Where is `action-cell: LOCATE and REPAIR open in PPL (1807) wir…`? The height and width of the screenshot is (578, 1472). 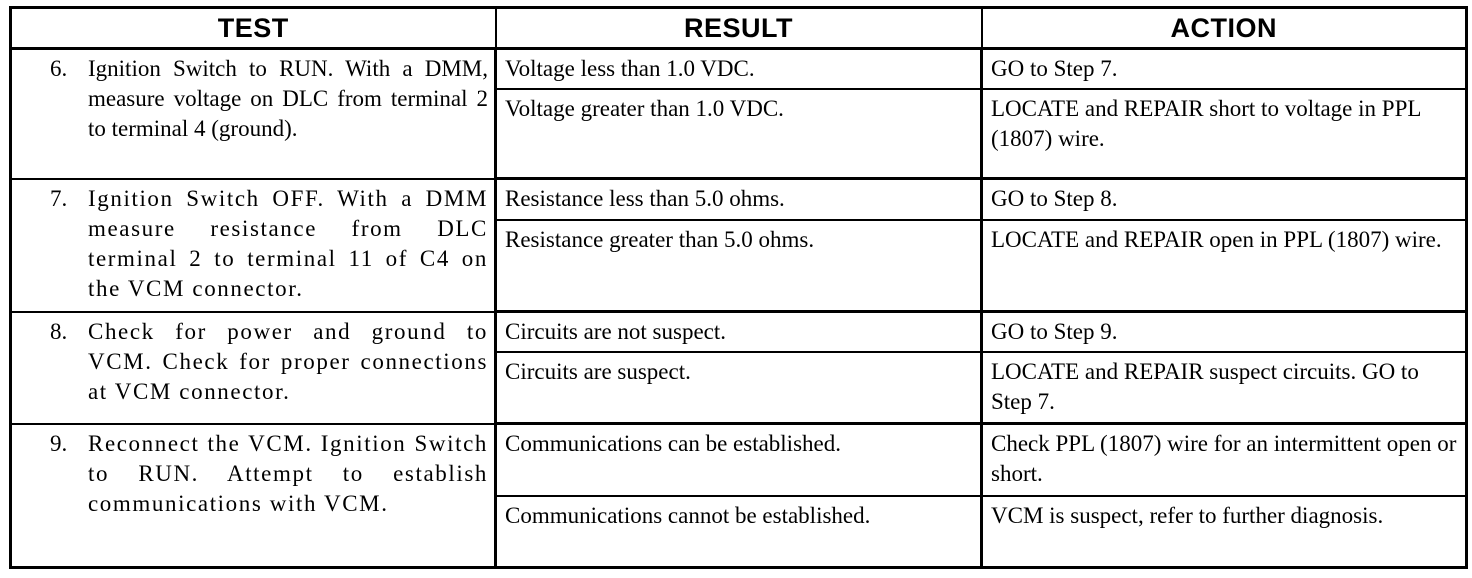
action-cell: LOCATE and REPAIR open in PPL (1807) wir… is located at coordinates (1224, 265).